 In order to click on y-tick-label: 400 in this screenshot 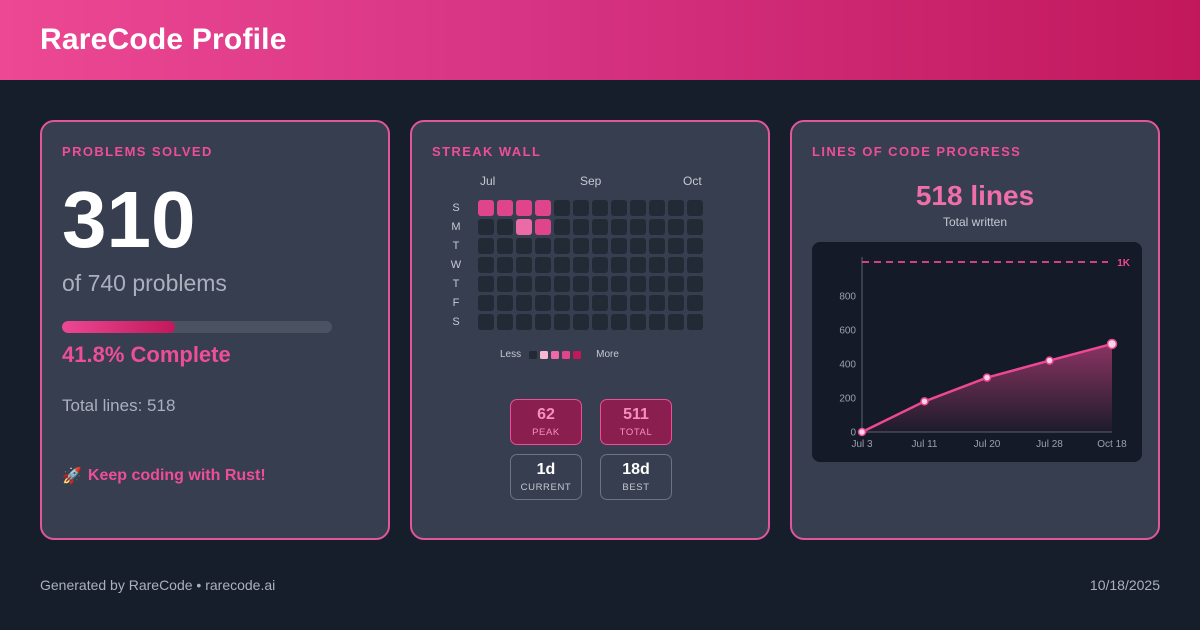, I will do `click(847, 365)`.